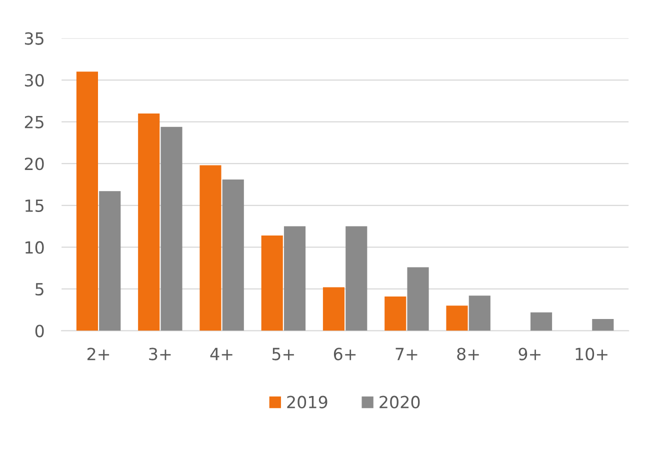 The height and width of the screenshot is (450, 648). I want to click on legend-label: 2020, so click(400, 402).